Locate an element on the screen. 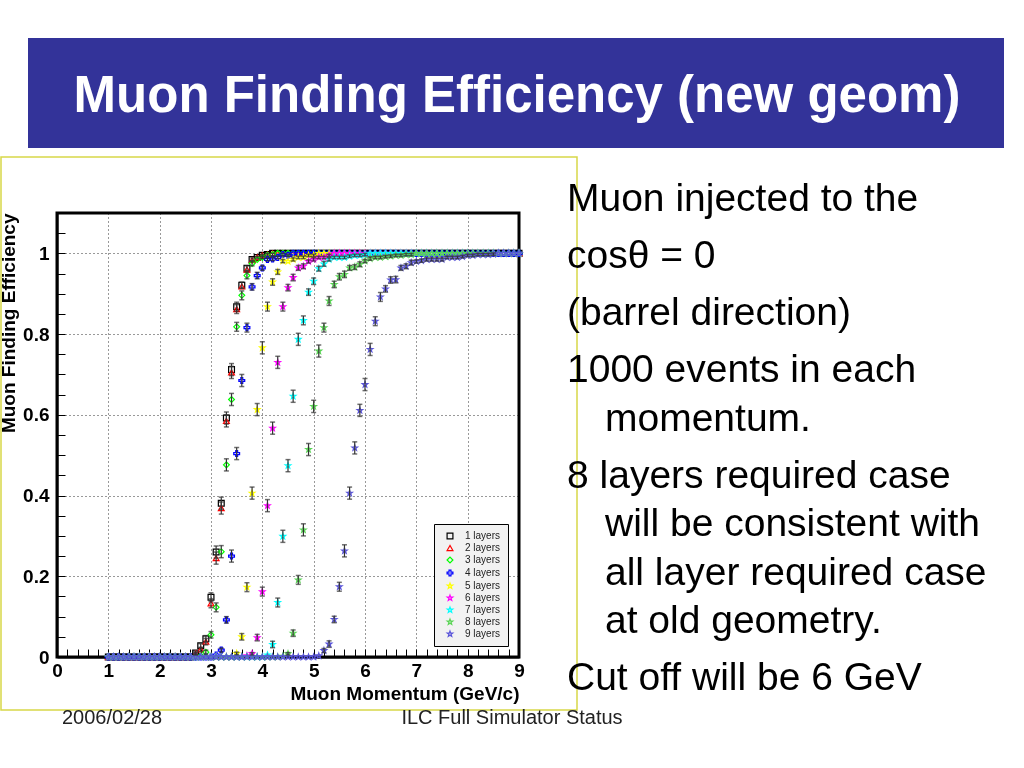 This screenshot has width=1024, height=768. y-tick-label: 1 is located at coordinates (44, 253).